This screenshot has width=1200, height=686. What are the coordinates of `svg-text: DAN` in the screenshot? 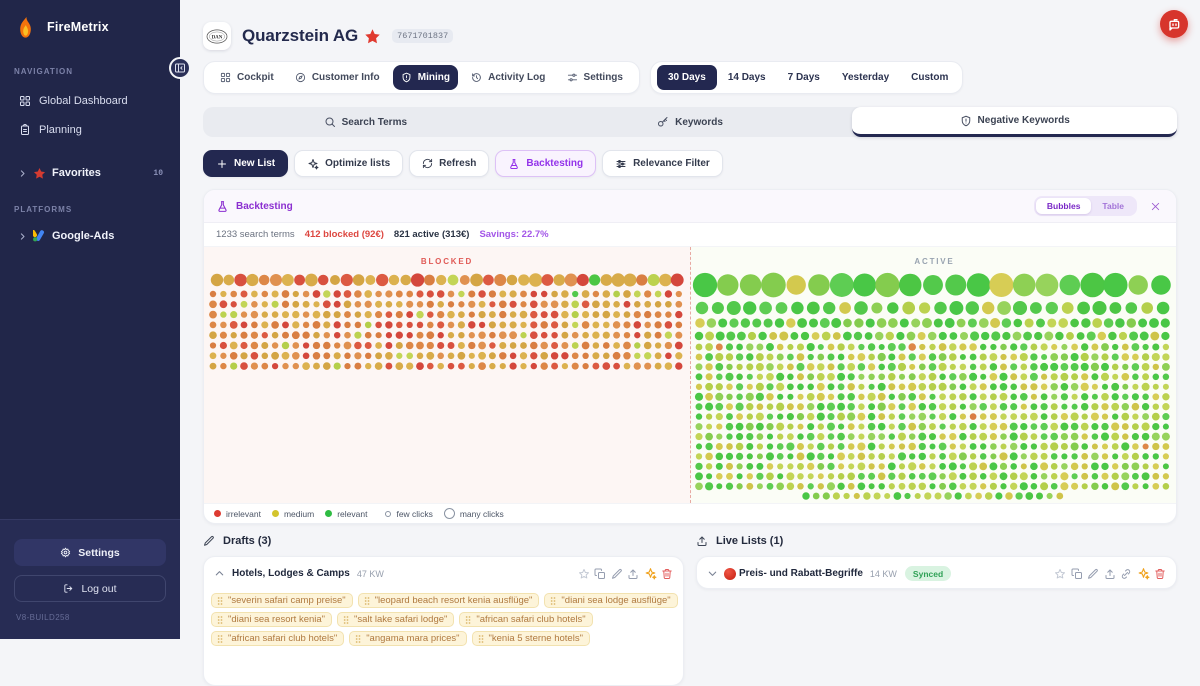 It's located at (217, 37).